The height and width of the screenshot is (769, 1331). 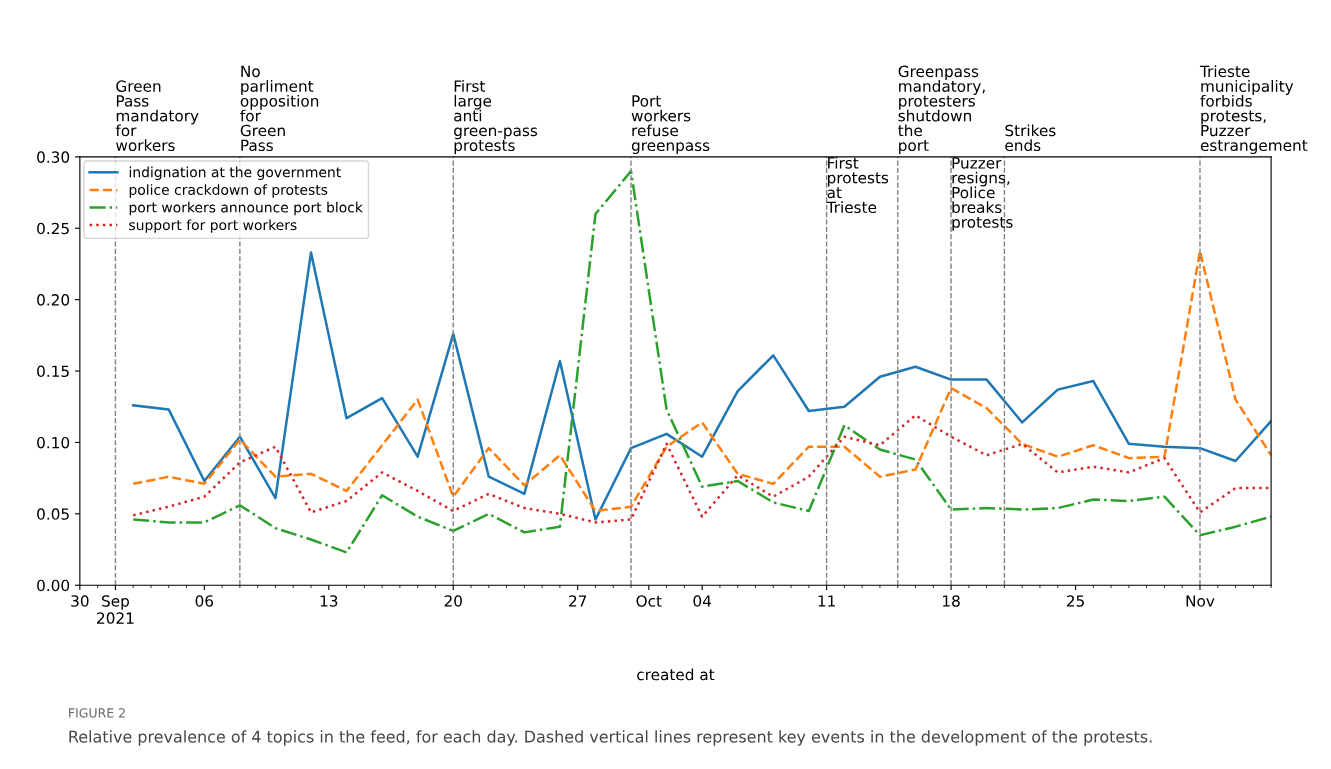 I want to click on text: Relative prevalence of 4 topics in the feed, for each day. Dashed vertical lines represent key events in the development of the protests., so click(x=610, y=738).